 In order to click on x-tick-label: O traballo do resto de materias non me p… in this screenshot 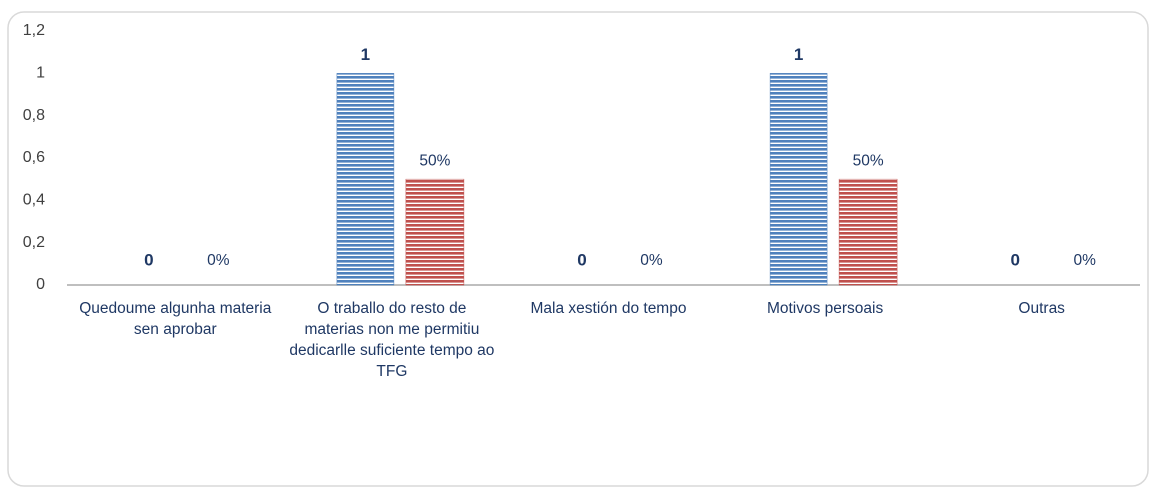, I will do `click(392, 340)`.